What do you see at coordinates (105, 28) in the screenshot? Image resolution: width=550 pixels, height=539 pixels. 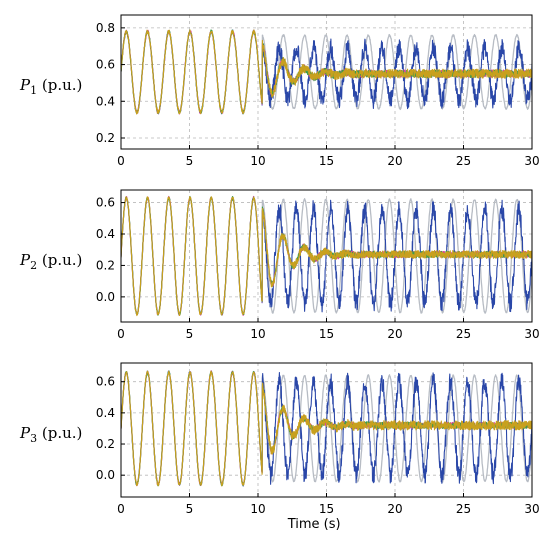 I see `y-tick-label: 0.8` at bounding box center [105, 28].